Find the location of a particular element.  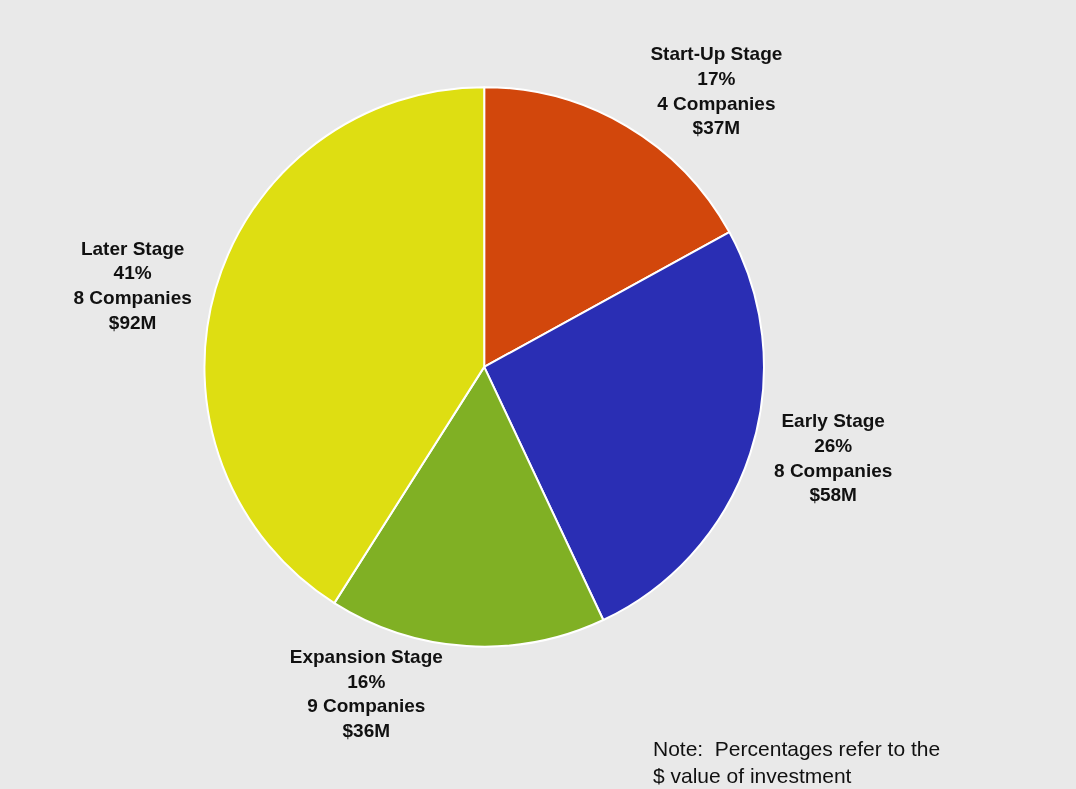

text: Note: Percentages refer to the $ value of investment is located at coordinates (797, 762).